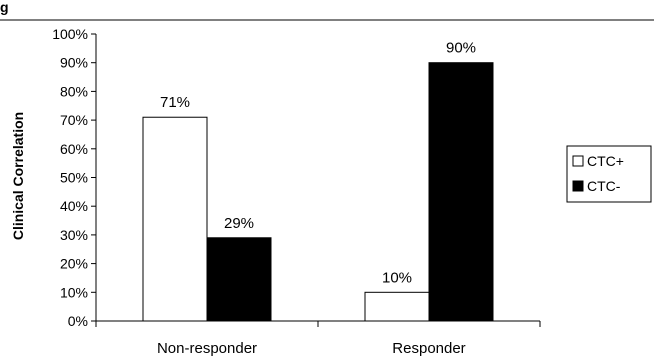 The width and height of the screenshot is (654, 362). I want to click on y-tick-label: 40%, so click(74, 206).